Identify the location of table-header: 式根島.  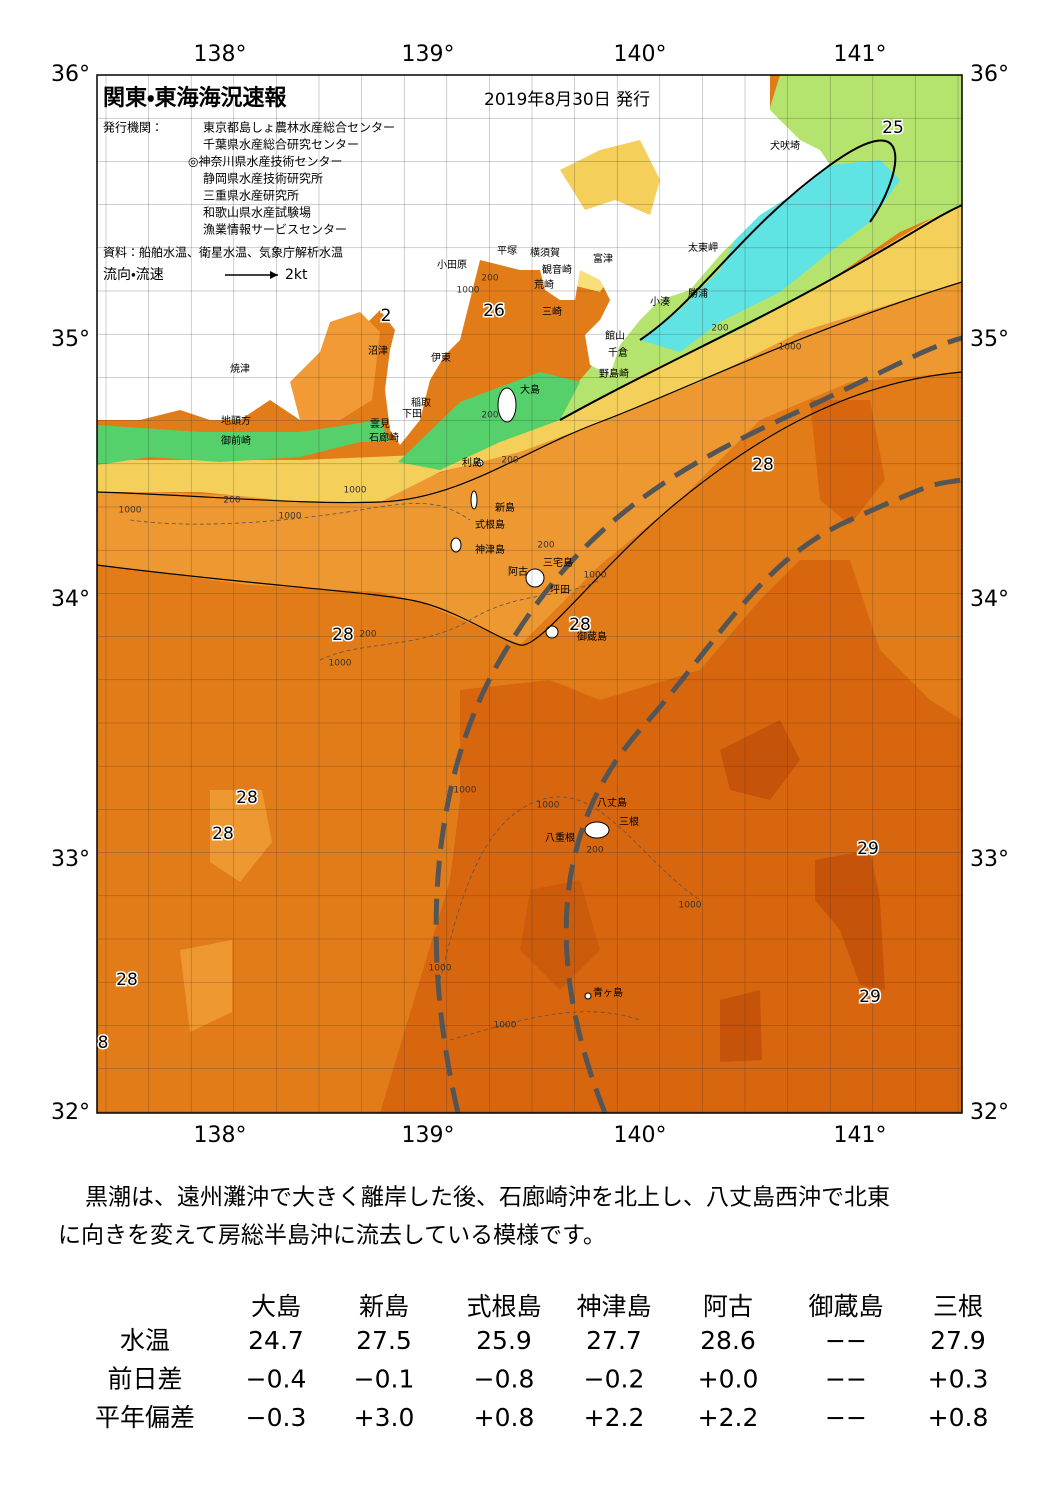
(503, 1306).